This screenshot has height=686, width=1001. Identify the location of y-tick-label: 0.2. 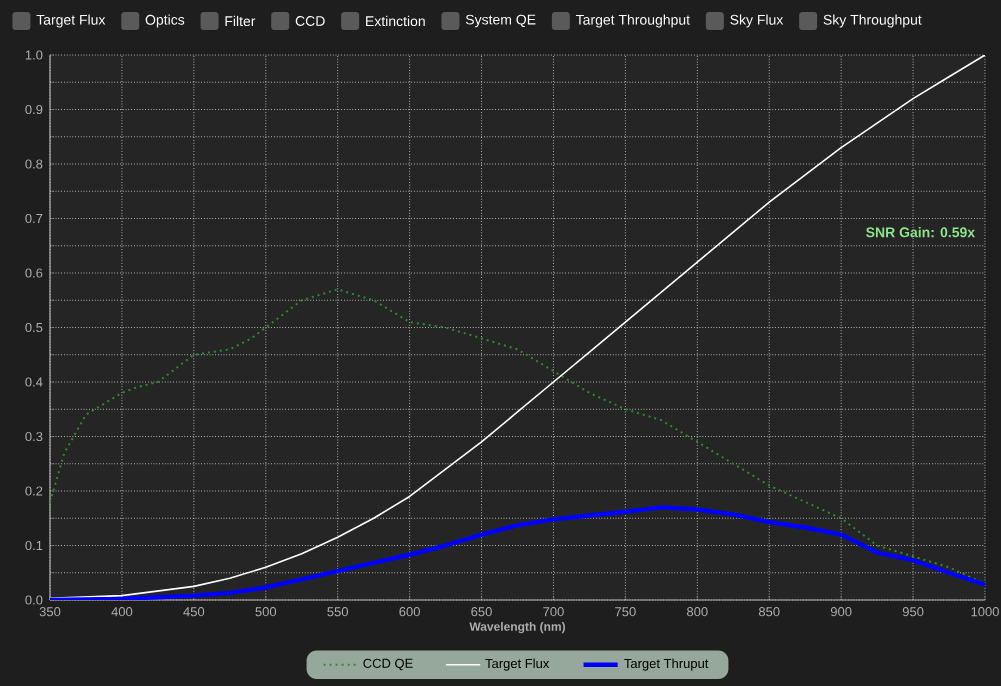
(34, 491).